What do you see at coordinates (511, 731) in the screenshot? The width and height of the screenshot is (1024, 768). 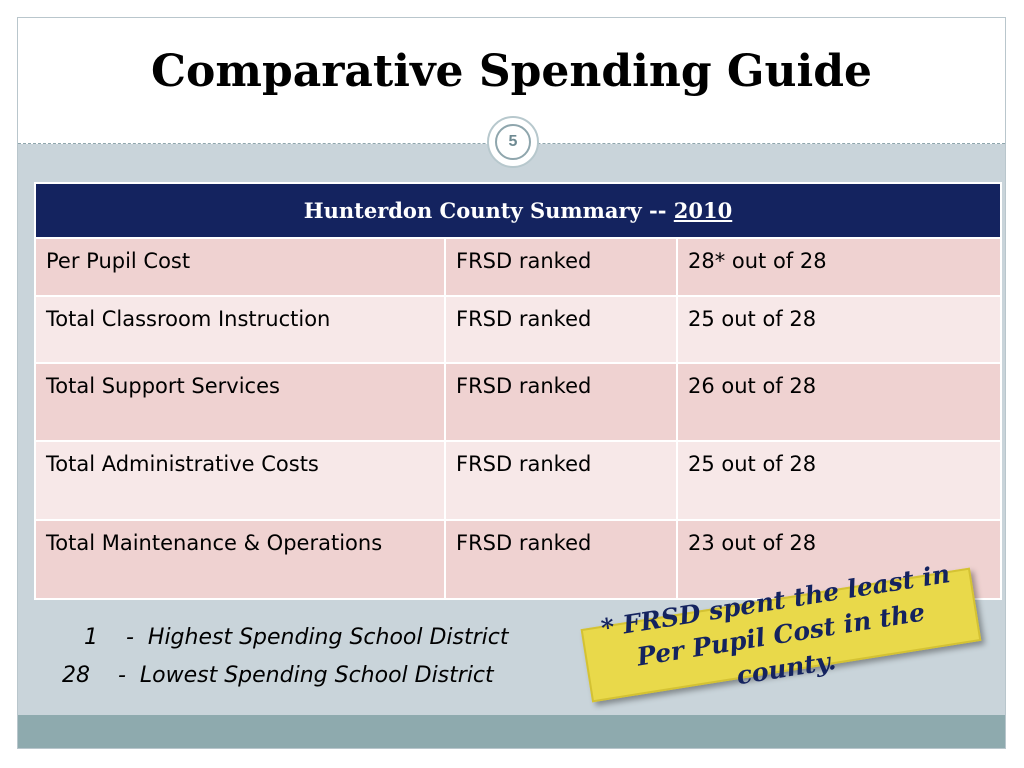 I see `footer-band` at bounding box center [511, 731].